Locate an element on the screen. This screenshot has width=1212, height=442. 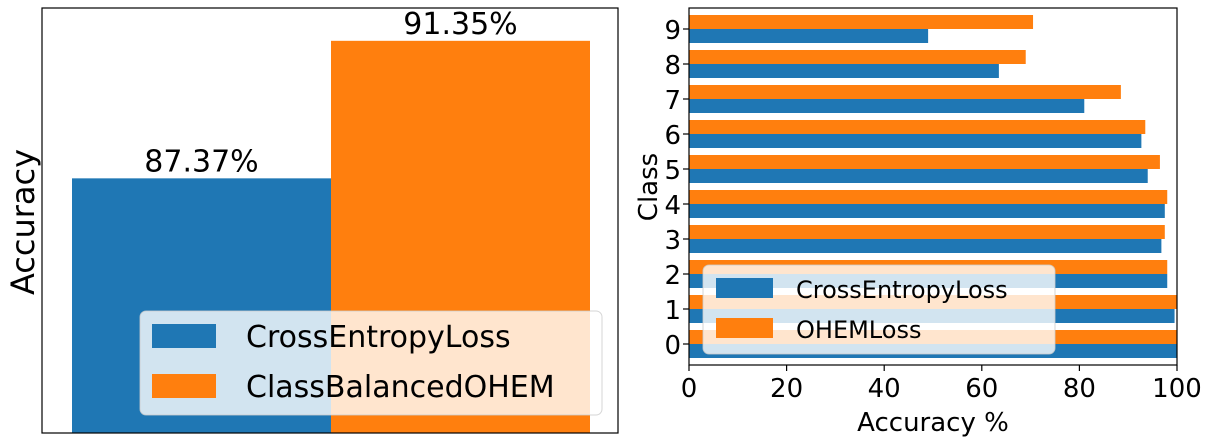
y-tick-label: 9 is located at coordinates (672, 31).